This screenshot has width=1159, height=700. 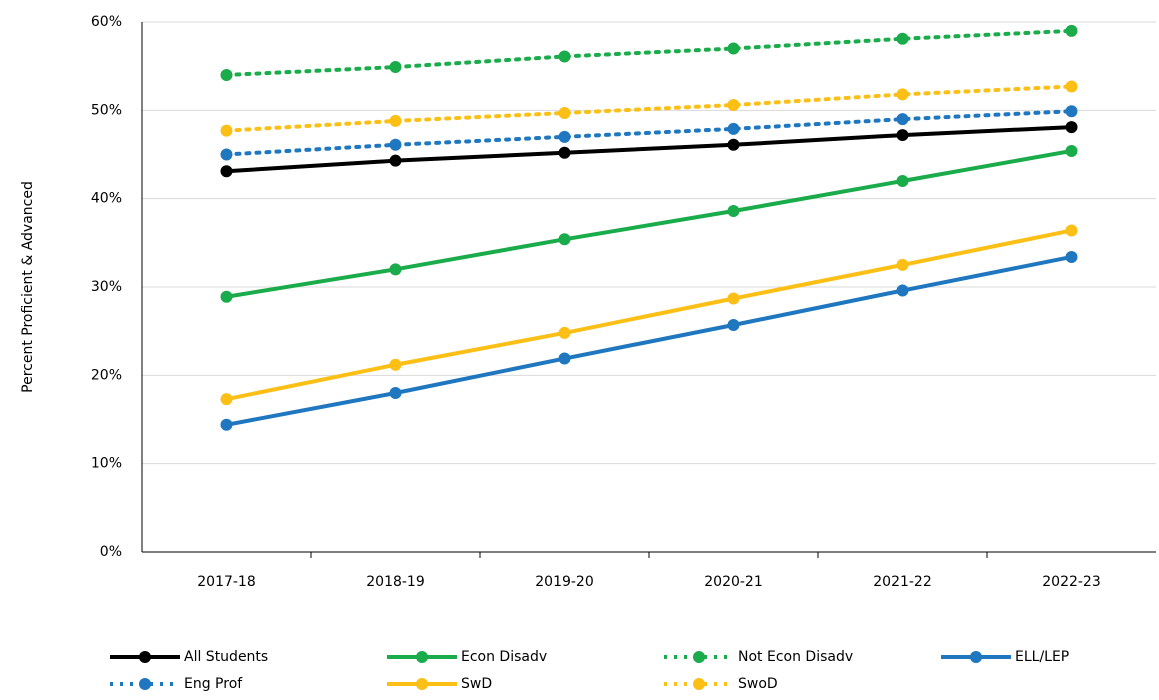 I want to click on x-tick-label: 2017-18, so click(x=226, y=582).